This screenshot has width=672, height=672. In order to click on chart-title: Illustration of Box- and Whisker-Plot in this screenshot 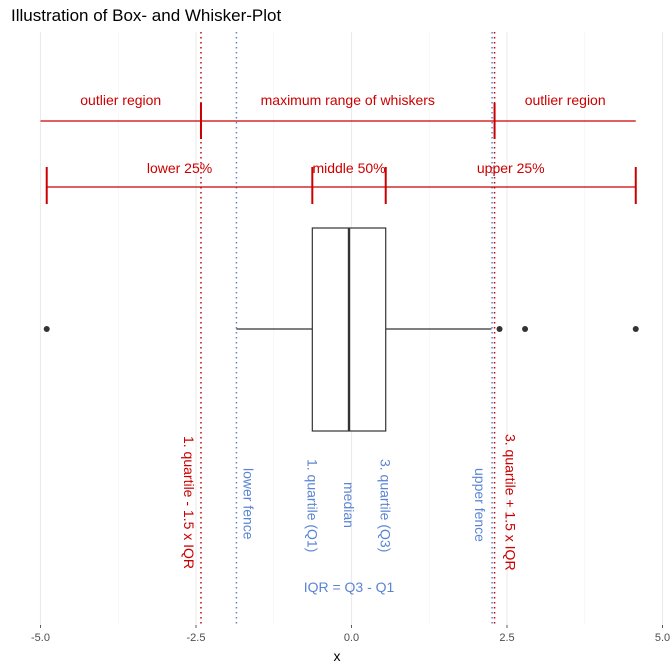, I will do `click(146, 15)`.